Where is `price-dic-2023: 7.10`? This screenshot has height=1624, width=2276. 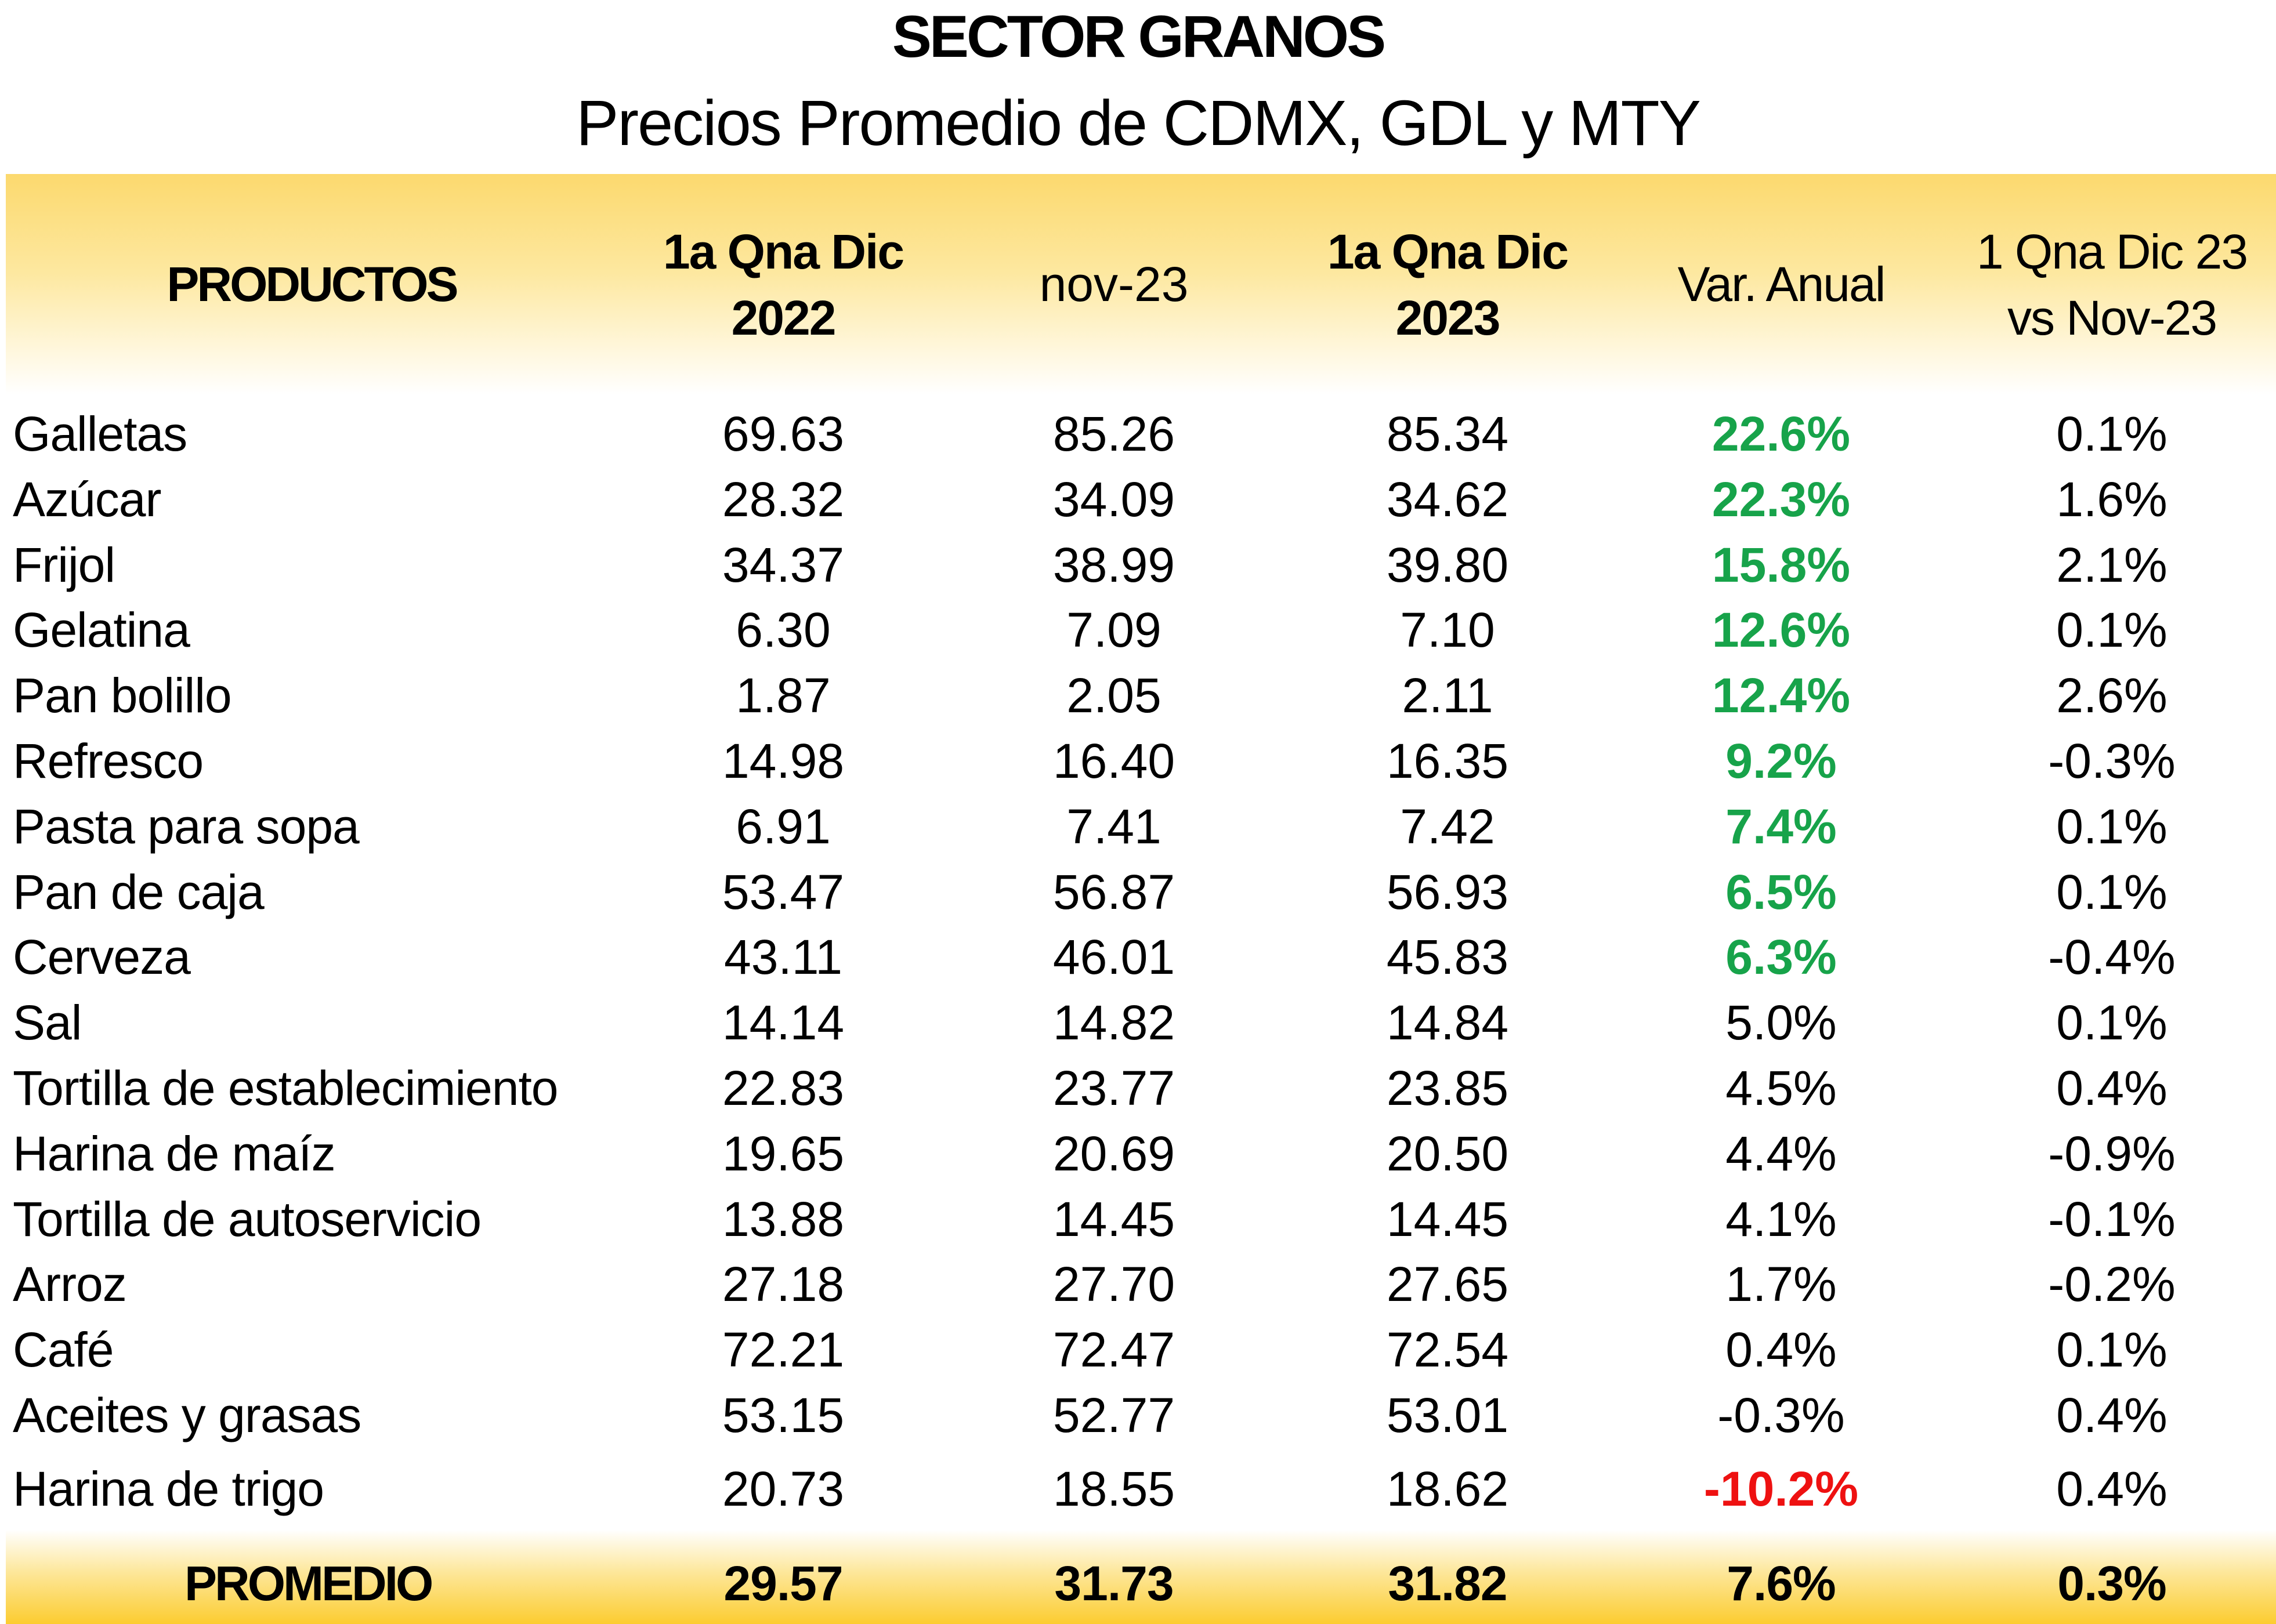 price-dic-2023: 7.10 is located at coordinates (1447, 630).